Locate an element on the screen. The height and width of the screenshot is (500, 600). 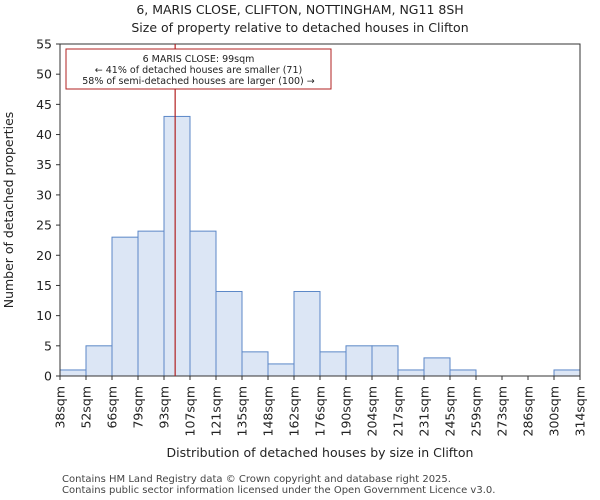
y-tick-label: 55 is located at coordinates (44, 44).